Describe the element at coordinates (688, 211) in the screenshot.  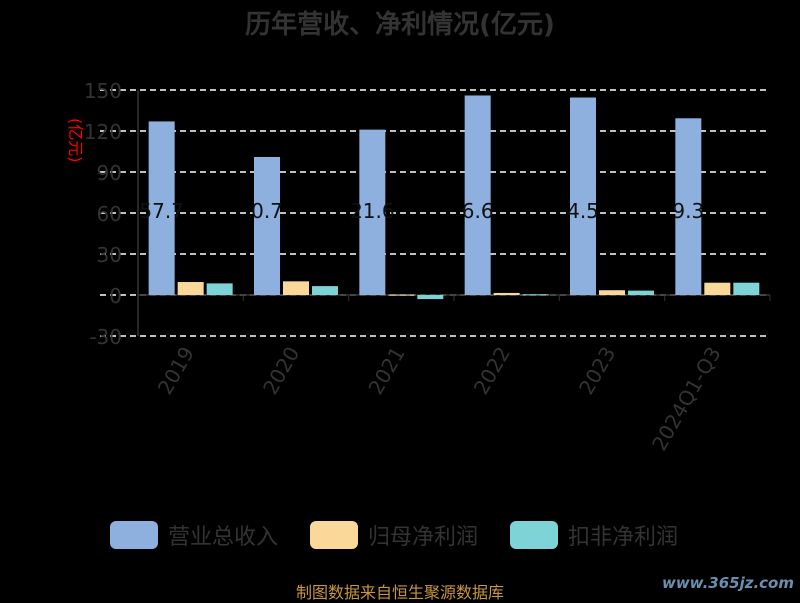
I see `data-label: 9.3` at that location.